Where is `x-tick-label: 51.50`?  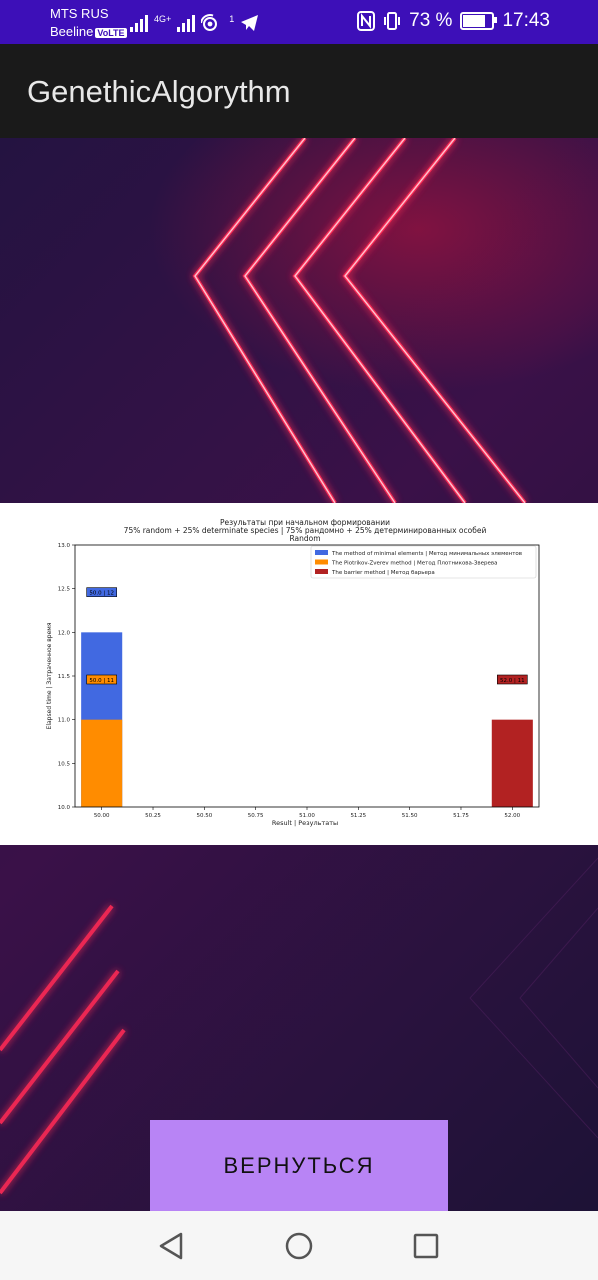 x-tick-label: 51.50 is located at coordinates (410, 816).